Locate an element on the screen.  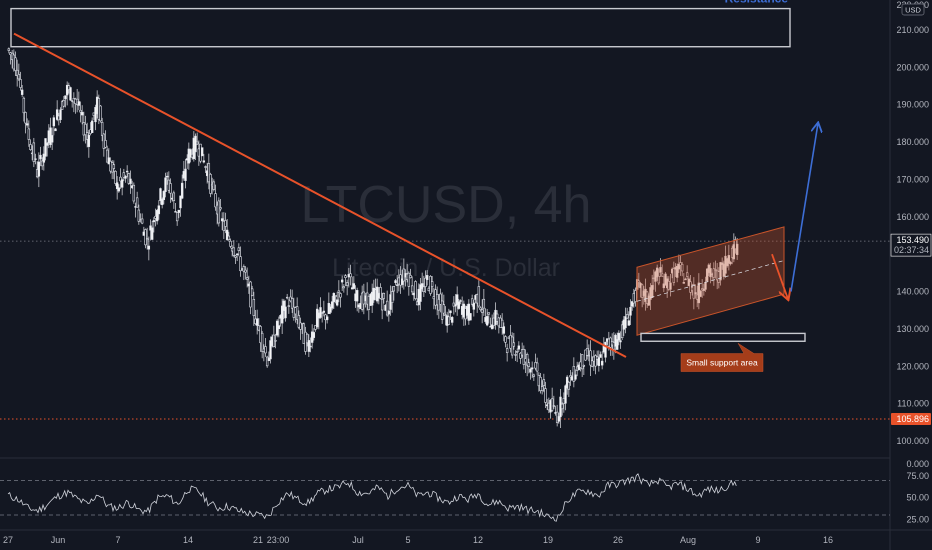
price-axis is located at coordinates (911, 275).